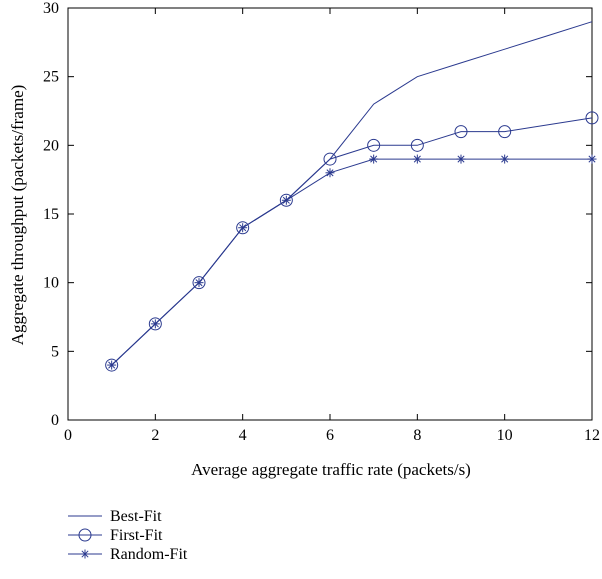 This screenshot has width=602, height=579. Describe the element at coordinates (149, 554) in the screenshot. I see `legend-label: Random-Fit` at that location.